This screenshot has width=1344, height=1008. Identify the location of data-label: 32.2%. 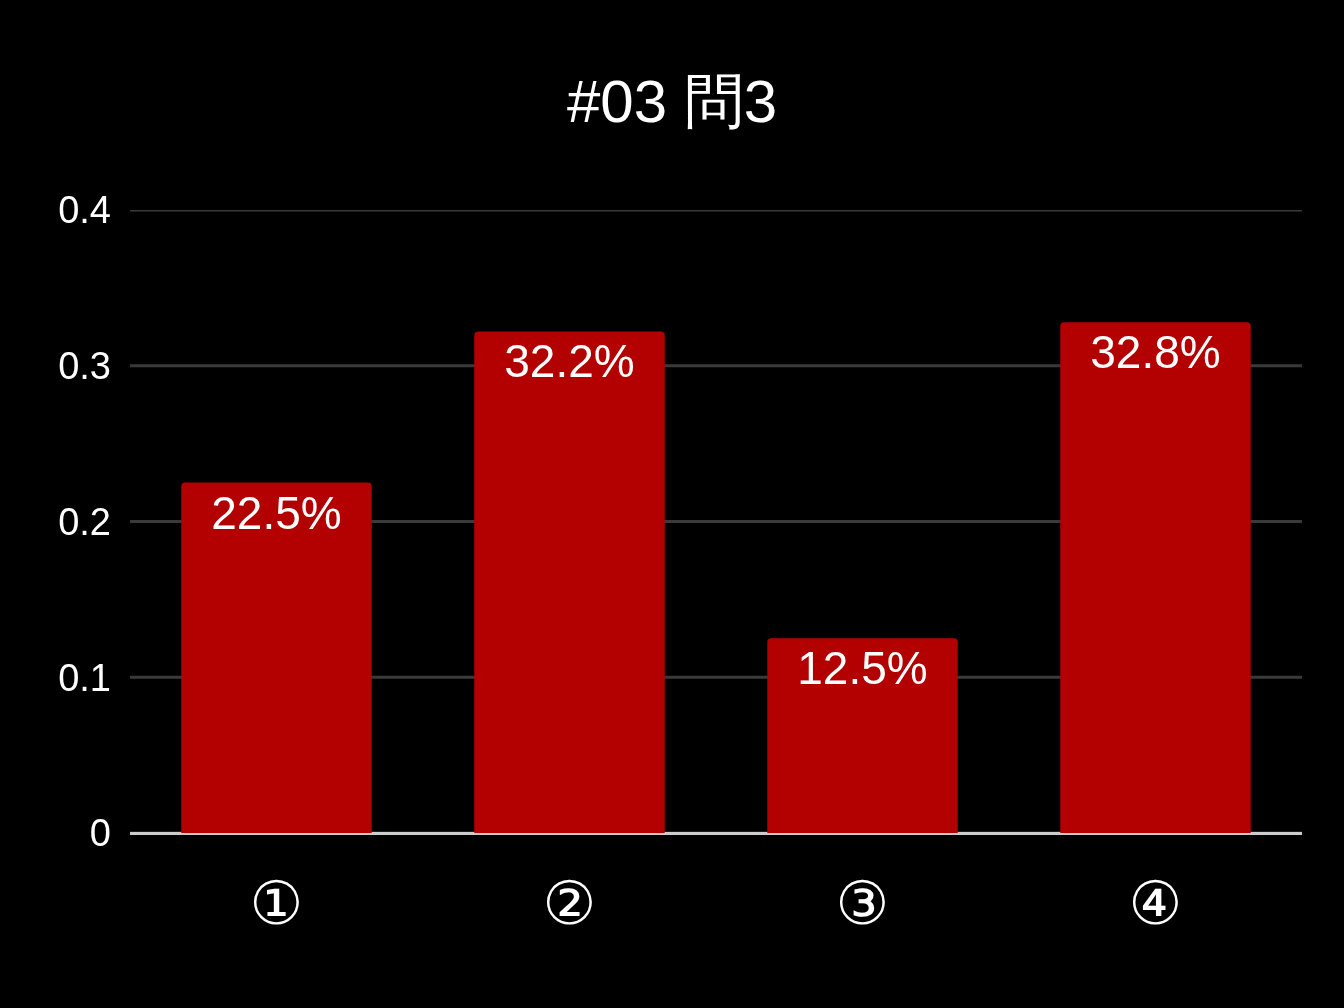
(569, 361).